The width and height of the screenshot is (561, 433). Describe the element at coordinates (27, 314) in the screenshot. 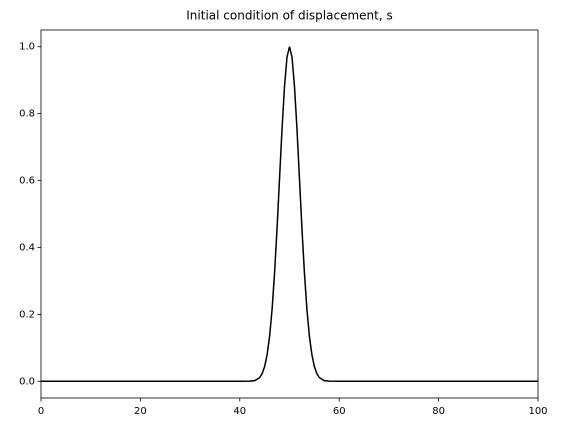

I see `y-tick-label: 0.2` at that location.